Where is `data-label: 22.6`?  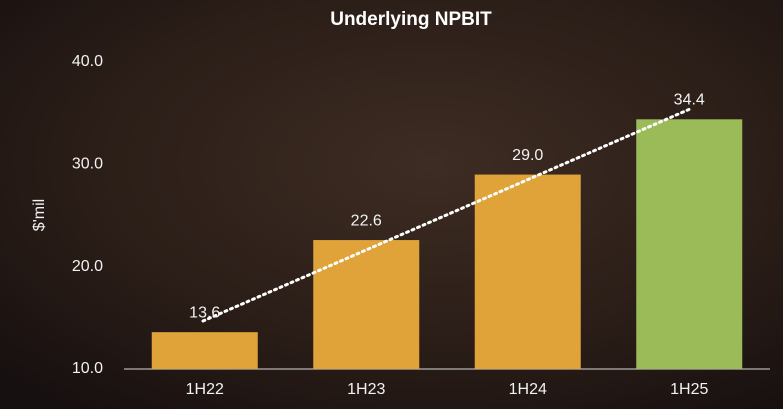
data-label: 22.6 is located at coordinates (366, 220).